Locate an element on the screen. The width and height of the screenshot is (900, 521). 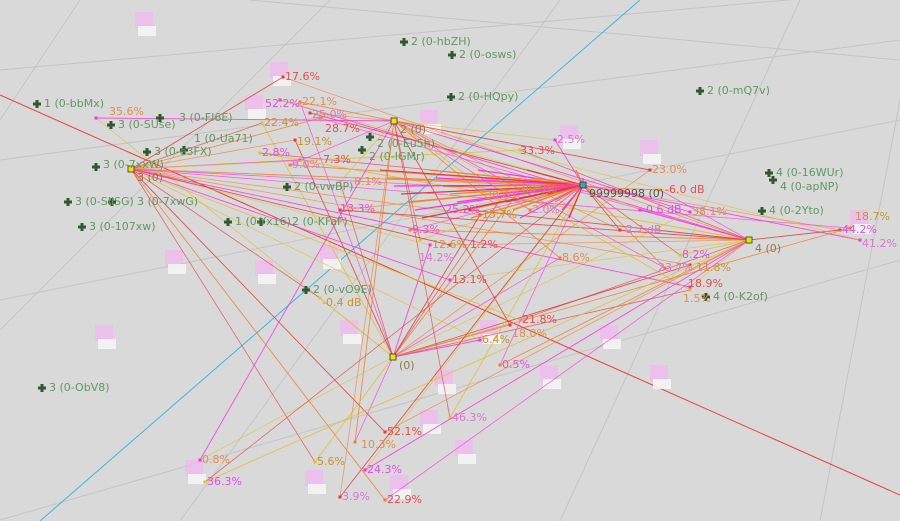
link-value-label: 19.1% is located at coordinates (314, 141).